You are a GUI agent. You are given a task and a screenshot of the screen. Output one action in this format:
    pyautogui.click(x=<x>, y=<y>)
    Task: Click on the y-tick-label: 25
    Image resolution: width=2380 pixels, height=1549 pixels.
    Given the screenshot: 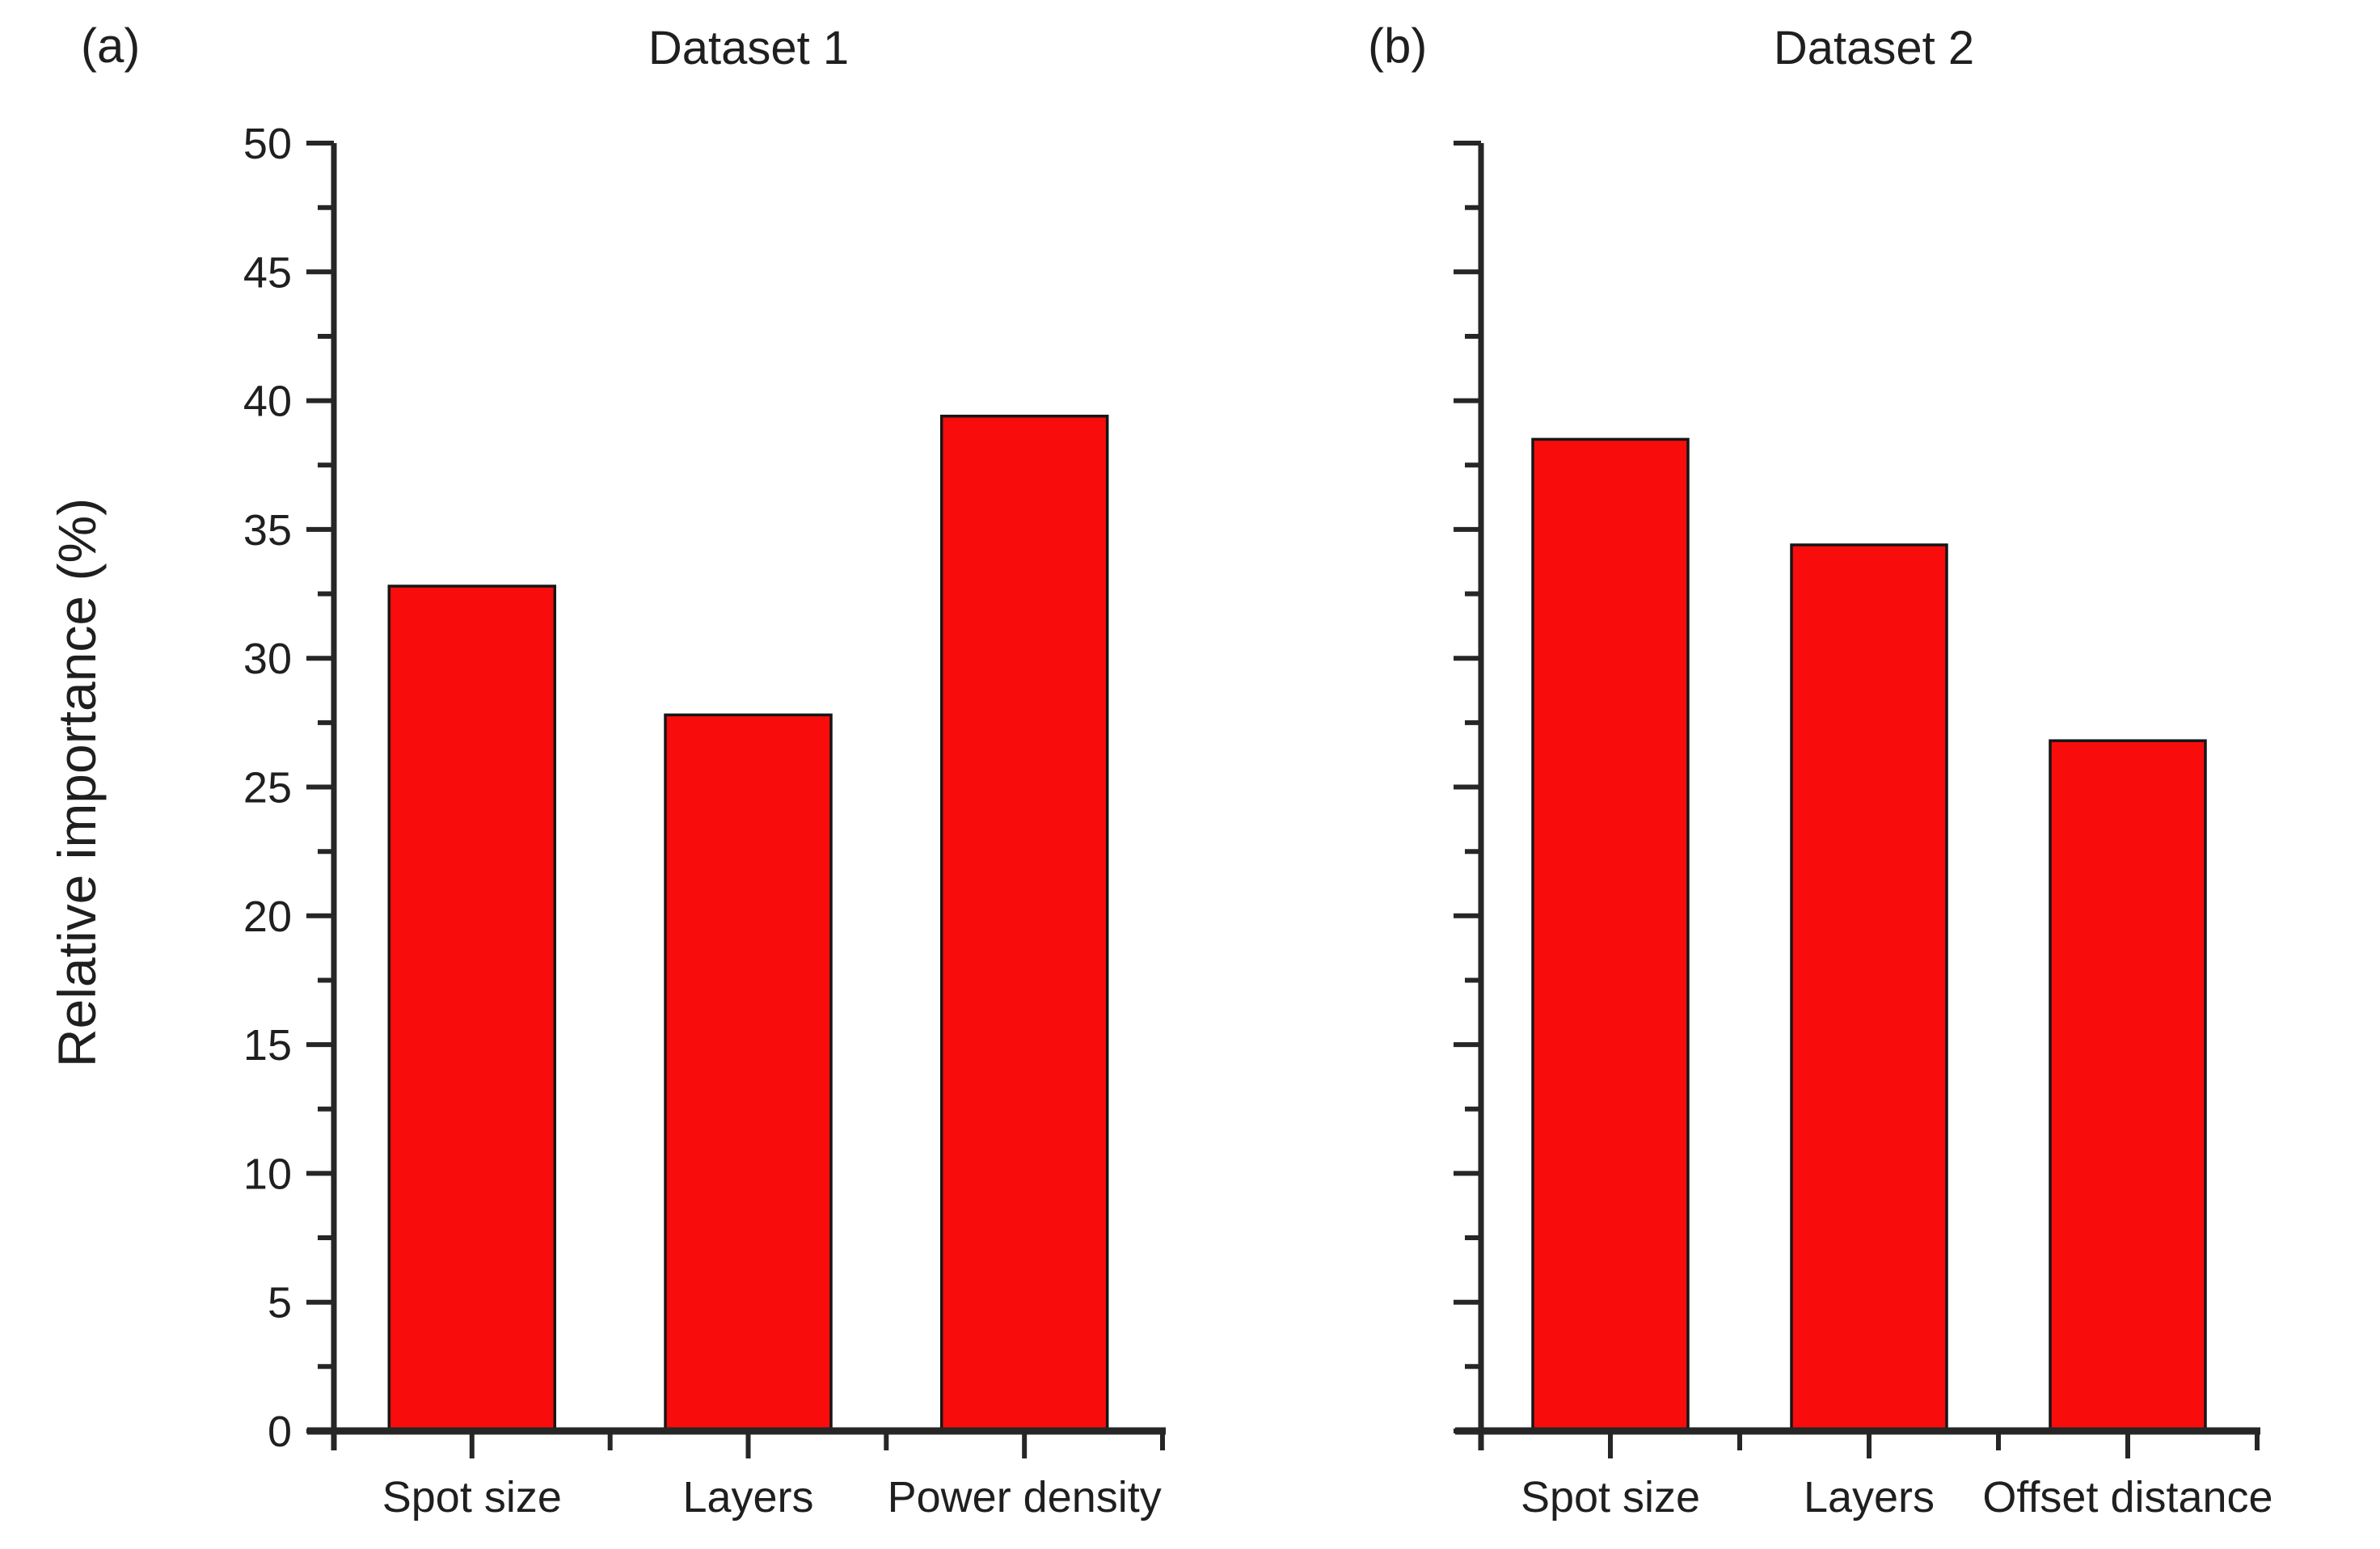 What is the action you would take?
    pyautogui.click(x=267, y=788)
    